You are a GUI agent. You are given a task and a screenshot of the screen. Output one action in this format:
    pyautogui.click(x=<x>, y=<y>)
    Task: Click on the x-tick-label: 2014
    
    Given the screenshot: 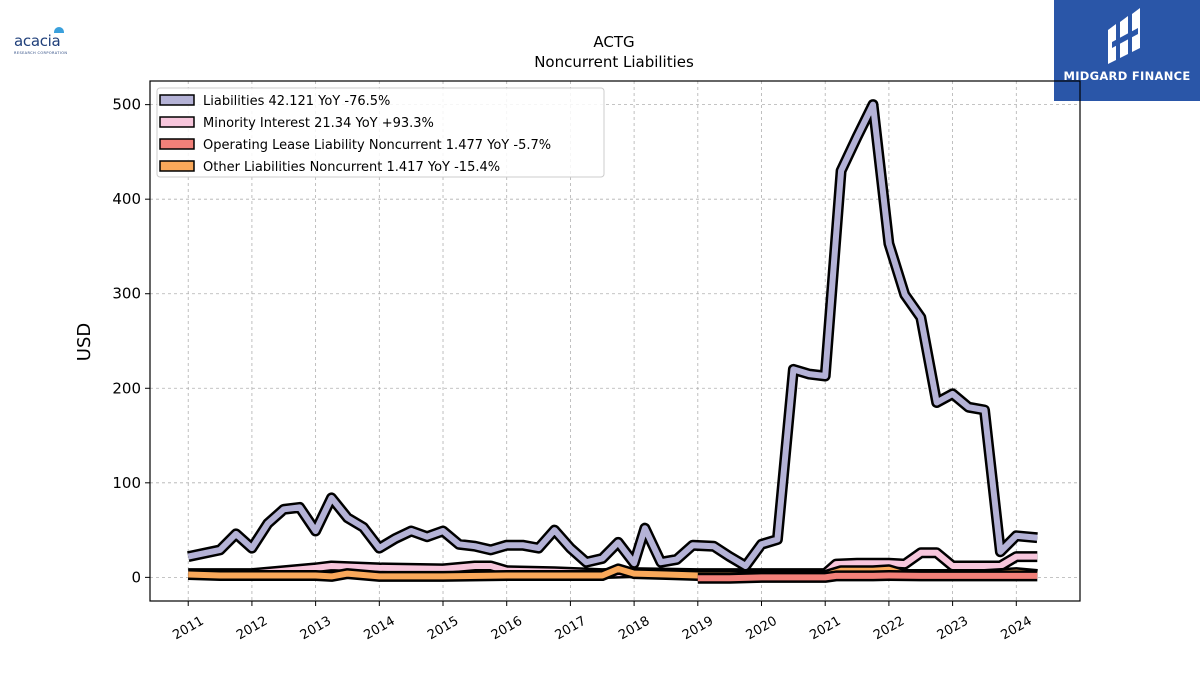 What is the action you would take?
    pyautogui.click(x=379, y=629)
    